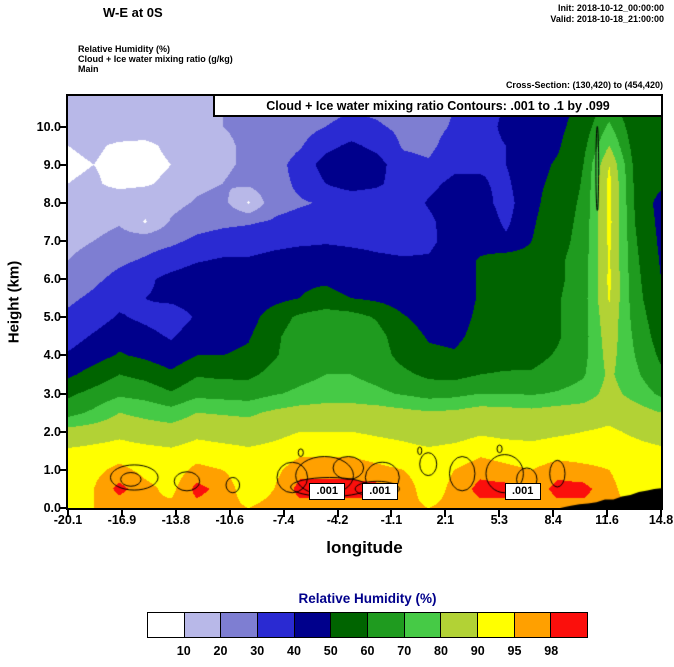 The height and width of the screenshot is (667, 674). What do you see at coordinates (445, 520) in the screenshot?
I see `x-tick-label: 2.1` at bounding box center [445, 520].